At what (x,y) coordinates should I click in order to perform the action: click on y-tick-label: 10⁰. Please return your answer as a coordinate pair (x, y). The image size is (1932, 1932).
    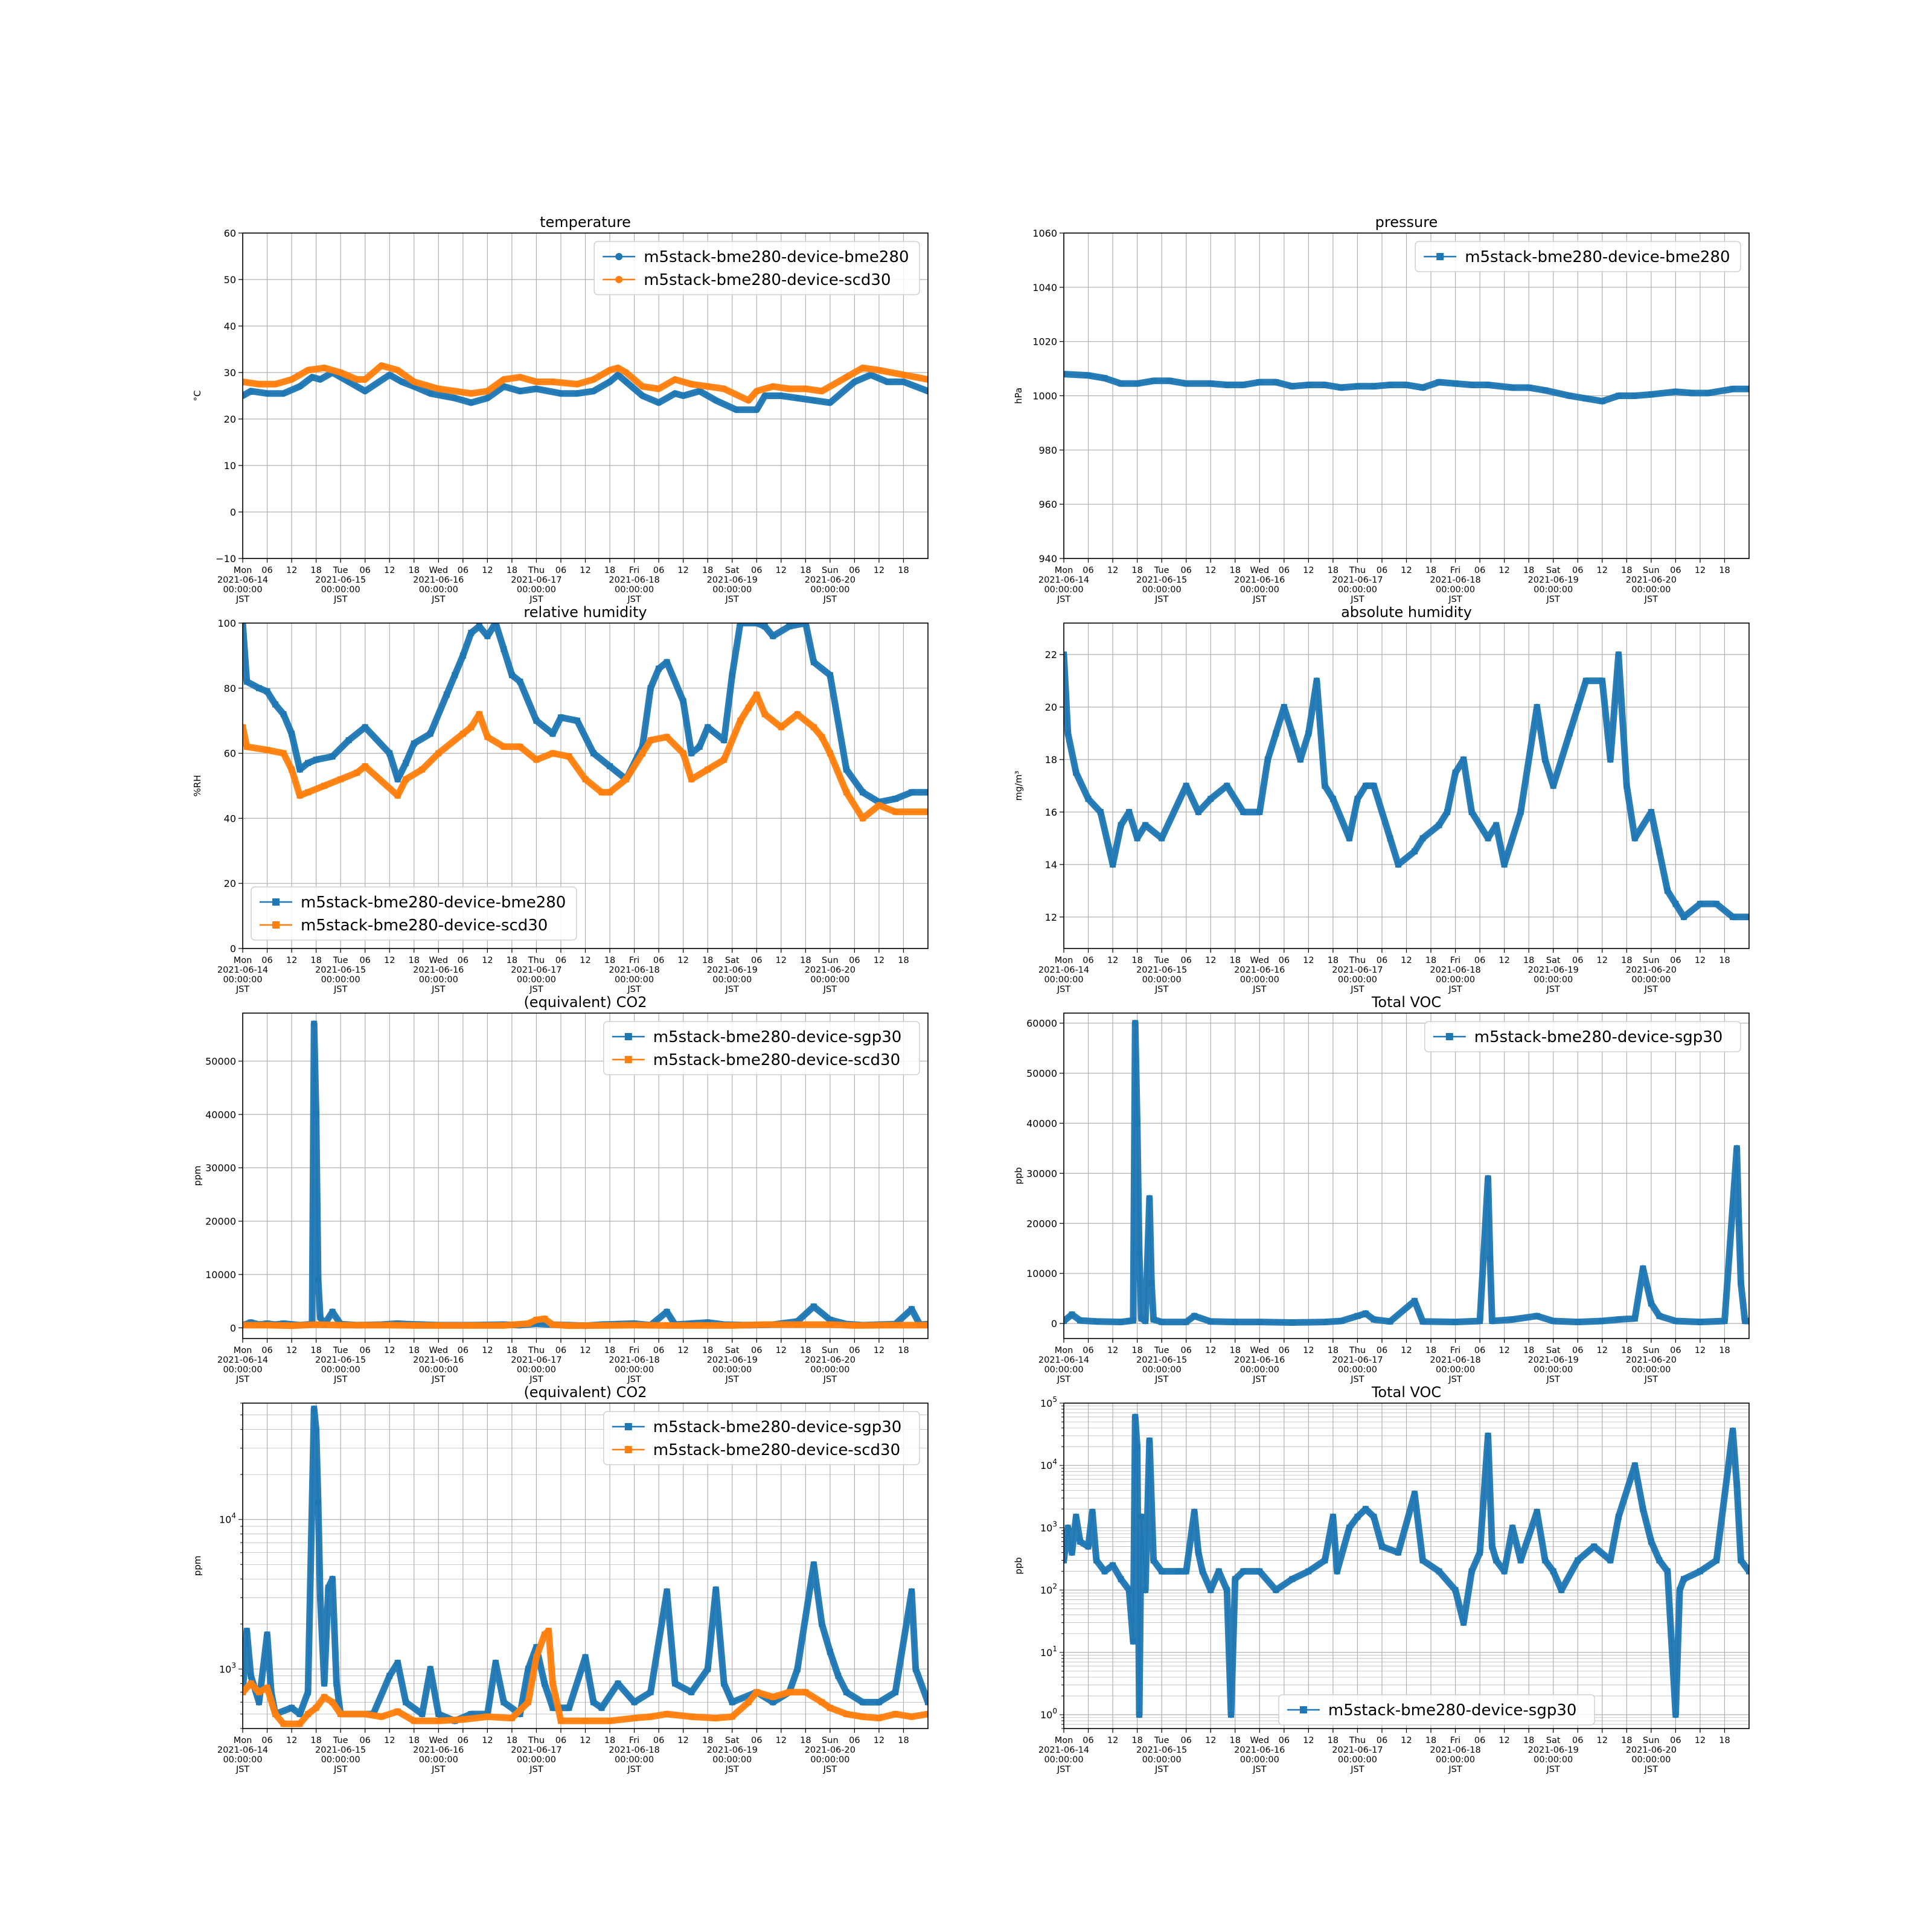
    Looking at the image, I should click on (1048, 1714).